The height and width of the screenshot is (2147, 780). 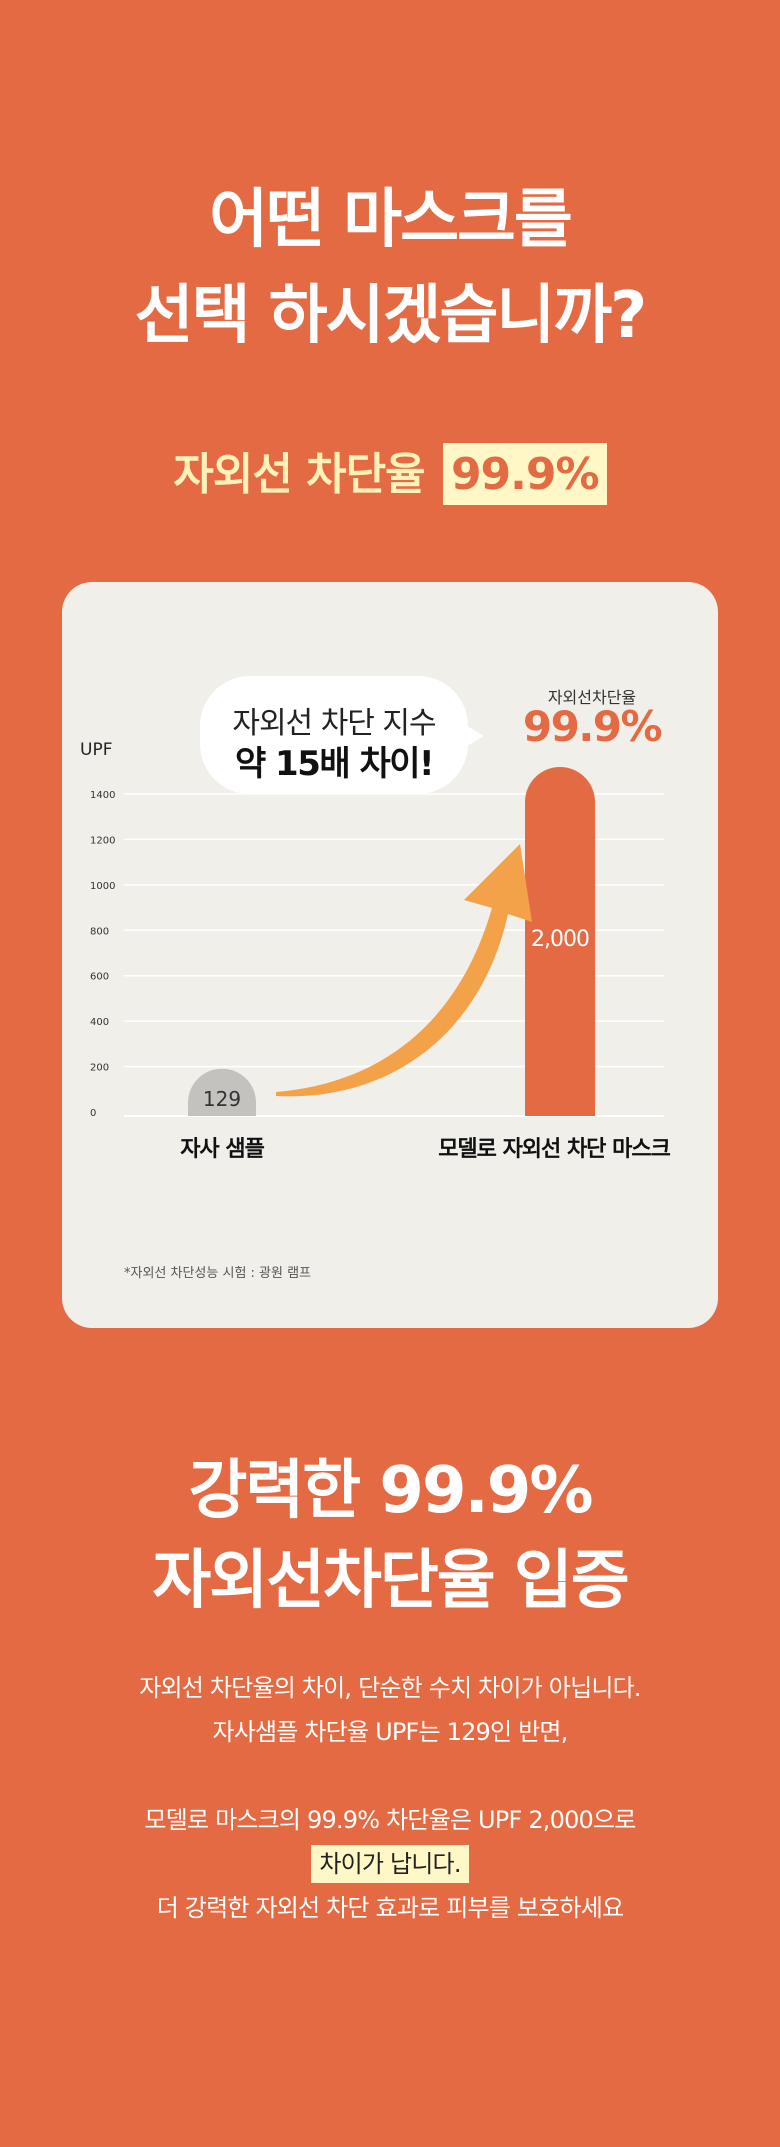 I want to click on description-line3: 모델로 마스크의 99.9% 차단율은 UPF 2,000으로, so click(x=390, y=1820).